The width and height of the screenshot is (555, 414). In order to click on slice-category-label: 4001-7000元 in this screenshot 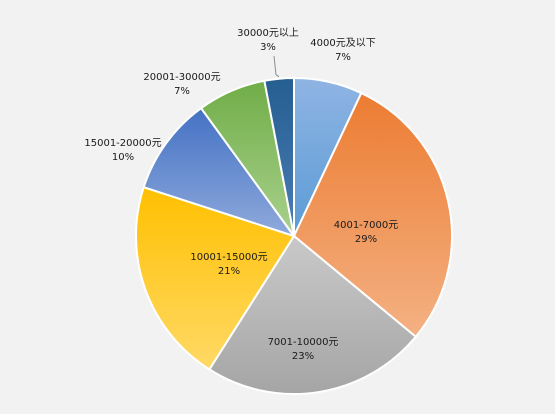, I will do `click(366, 225)`.